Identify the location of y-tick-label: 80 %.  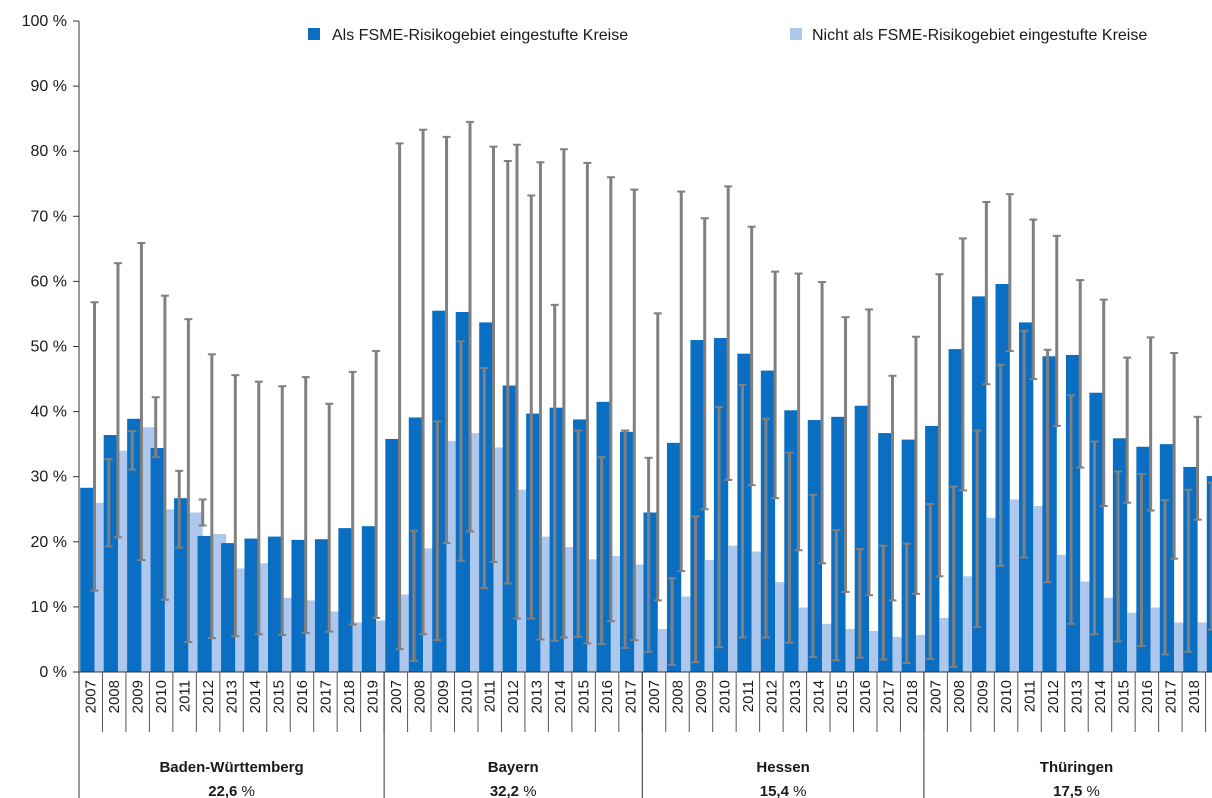
(49, 151).